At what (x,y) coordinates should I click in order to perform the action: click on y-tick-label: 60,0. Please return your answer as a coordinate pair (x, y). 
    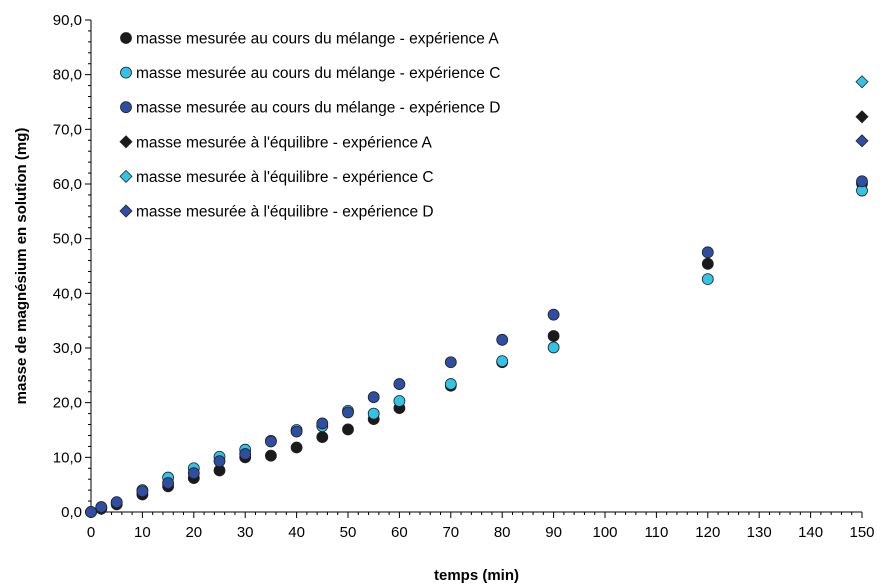
    Looking at the image, I should click on (67, 184).